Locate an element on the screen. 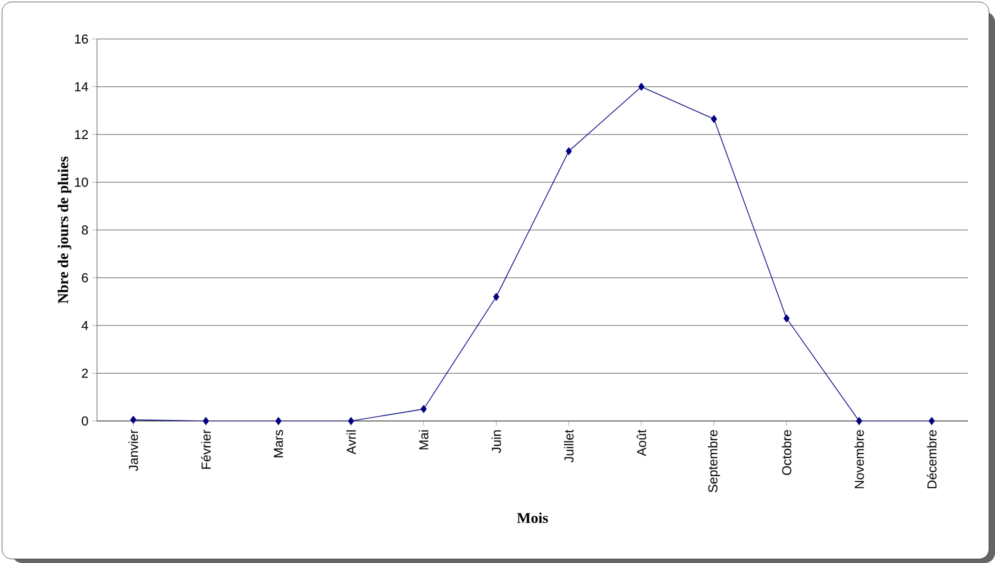 The height and width of the screenshot is (563, 995). y-tick-label: 0 is located at coordinates (85, 421).